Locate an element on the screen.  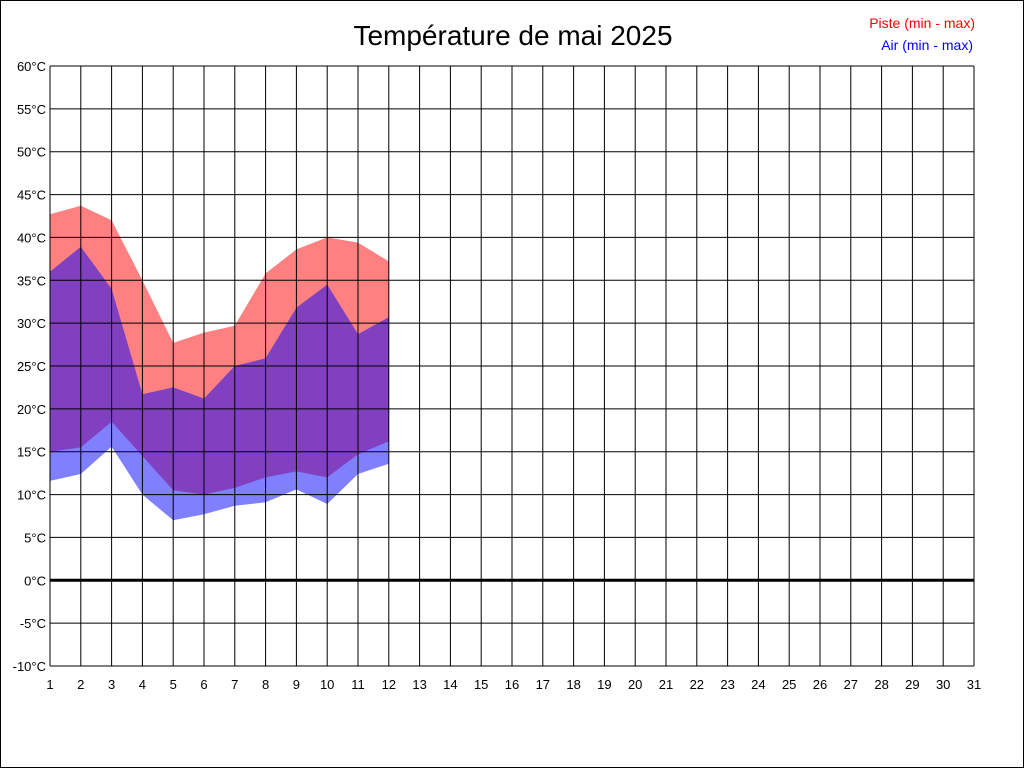
series-areas is located at coordinates (219, 363).